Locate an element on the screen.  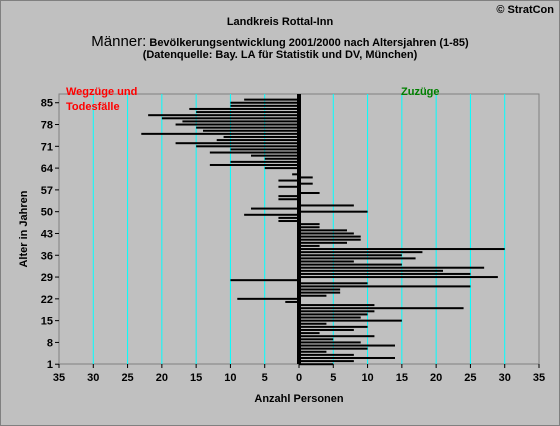
y-tick-label: 85 is located at coordinates (47, 104).